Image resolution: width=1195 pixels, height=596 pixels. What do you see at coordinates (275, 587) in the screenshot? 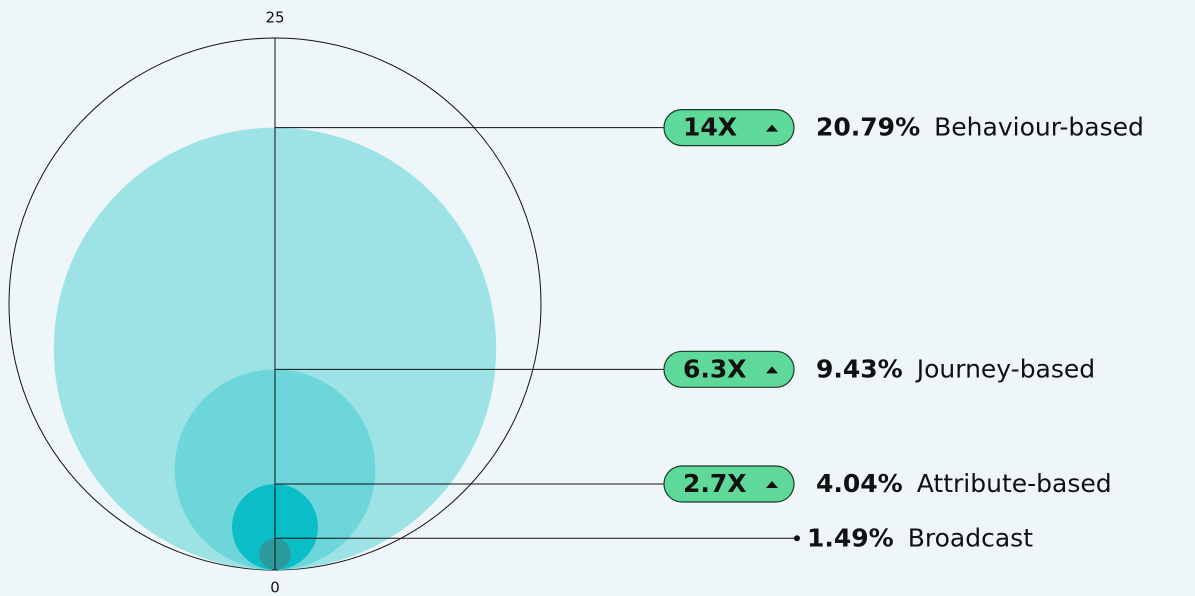
I see `y-tick-label: 0` at bounding box center [275, 587].